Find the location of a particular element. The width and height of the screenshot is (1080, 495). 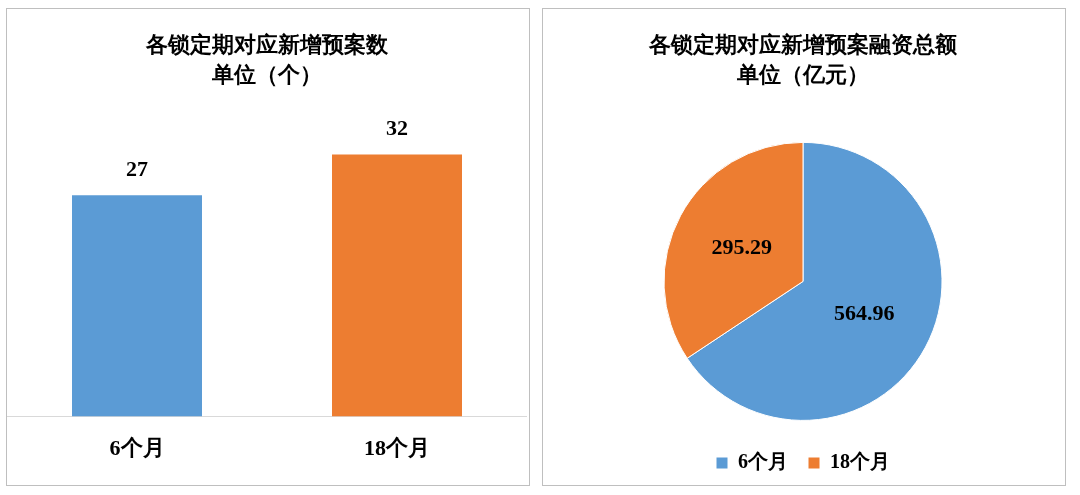

data-label: 27 is located at coordinates (137, 169).